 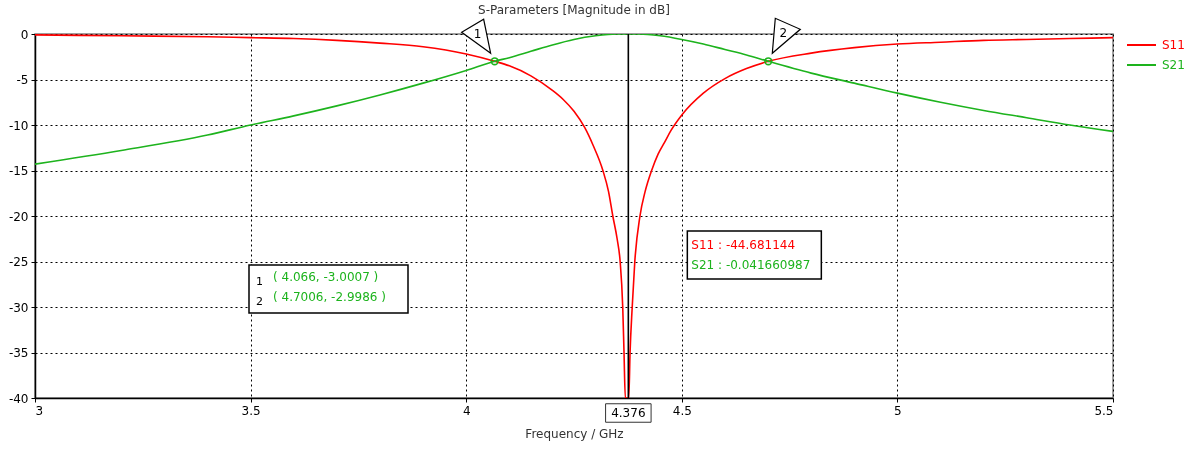 What do you see at coordinates (18, 171) in the screenshot?
I see `y-tick-label: -15` at bounding box center [18, 171].